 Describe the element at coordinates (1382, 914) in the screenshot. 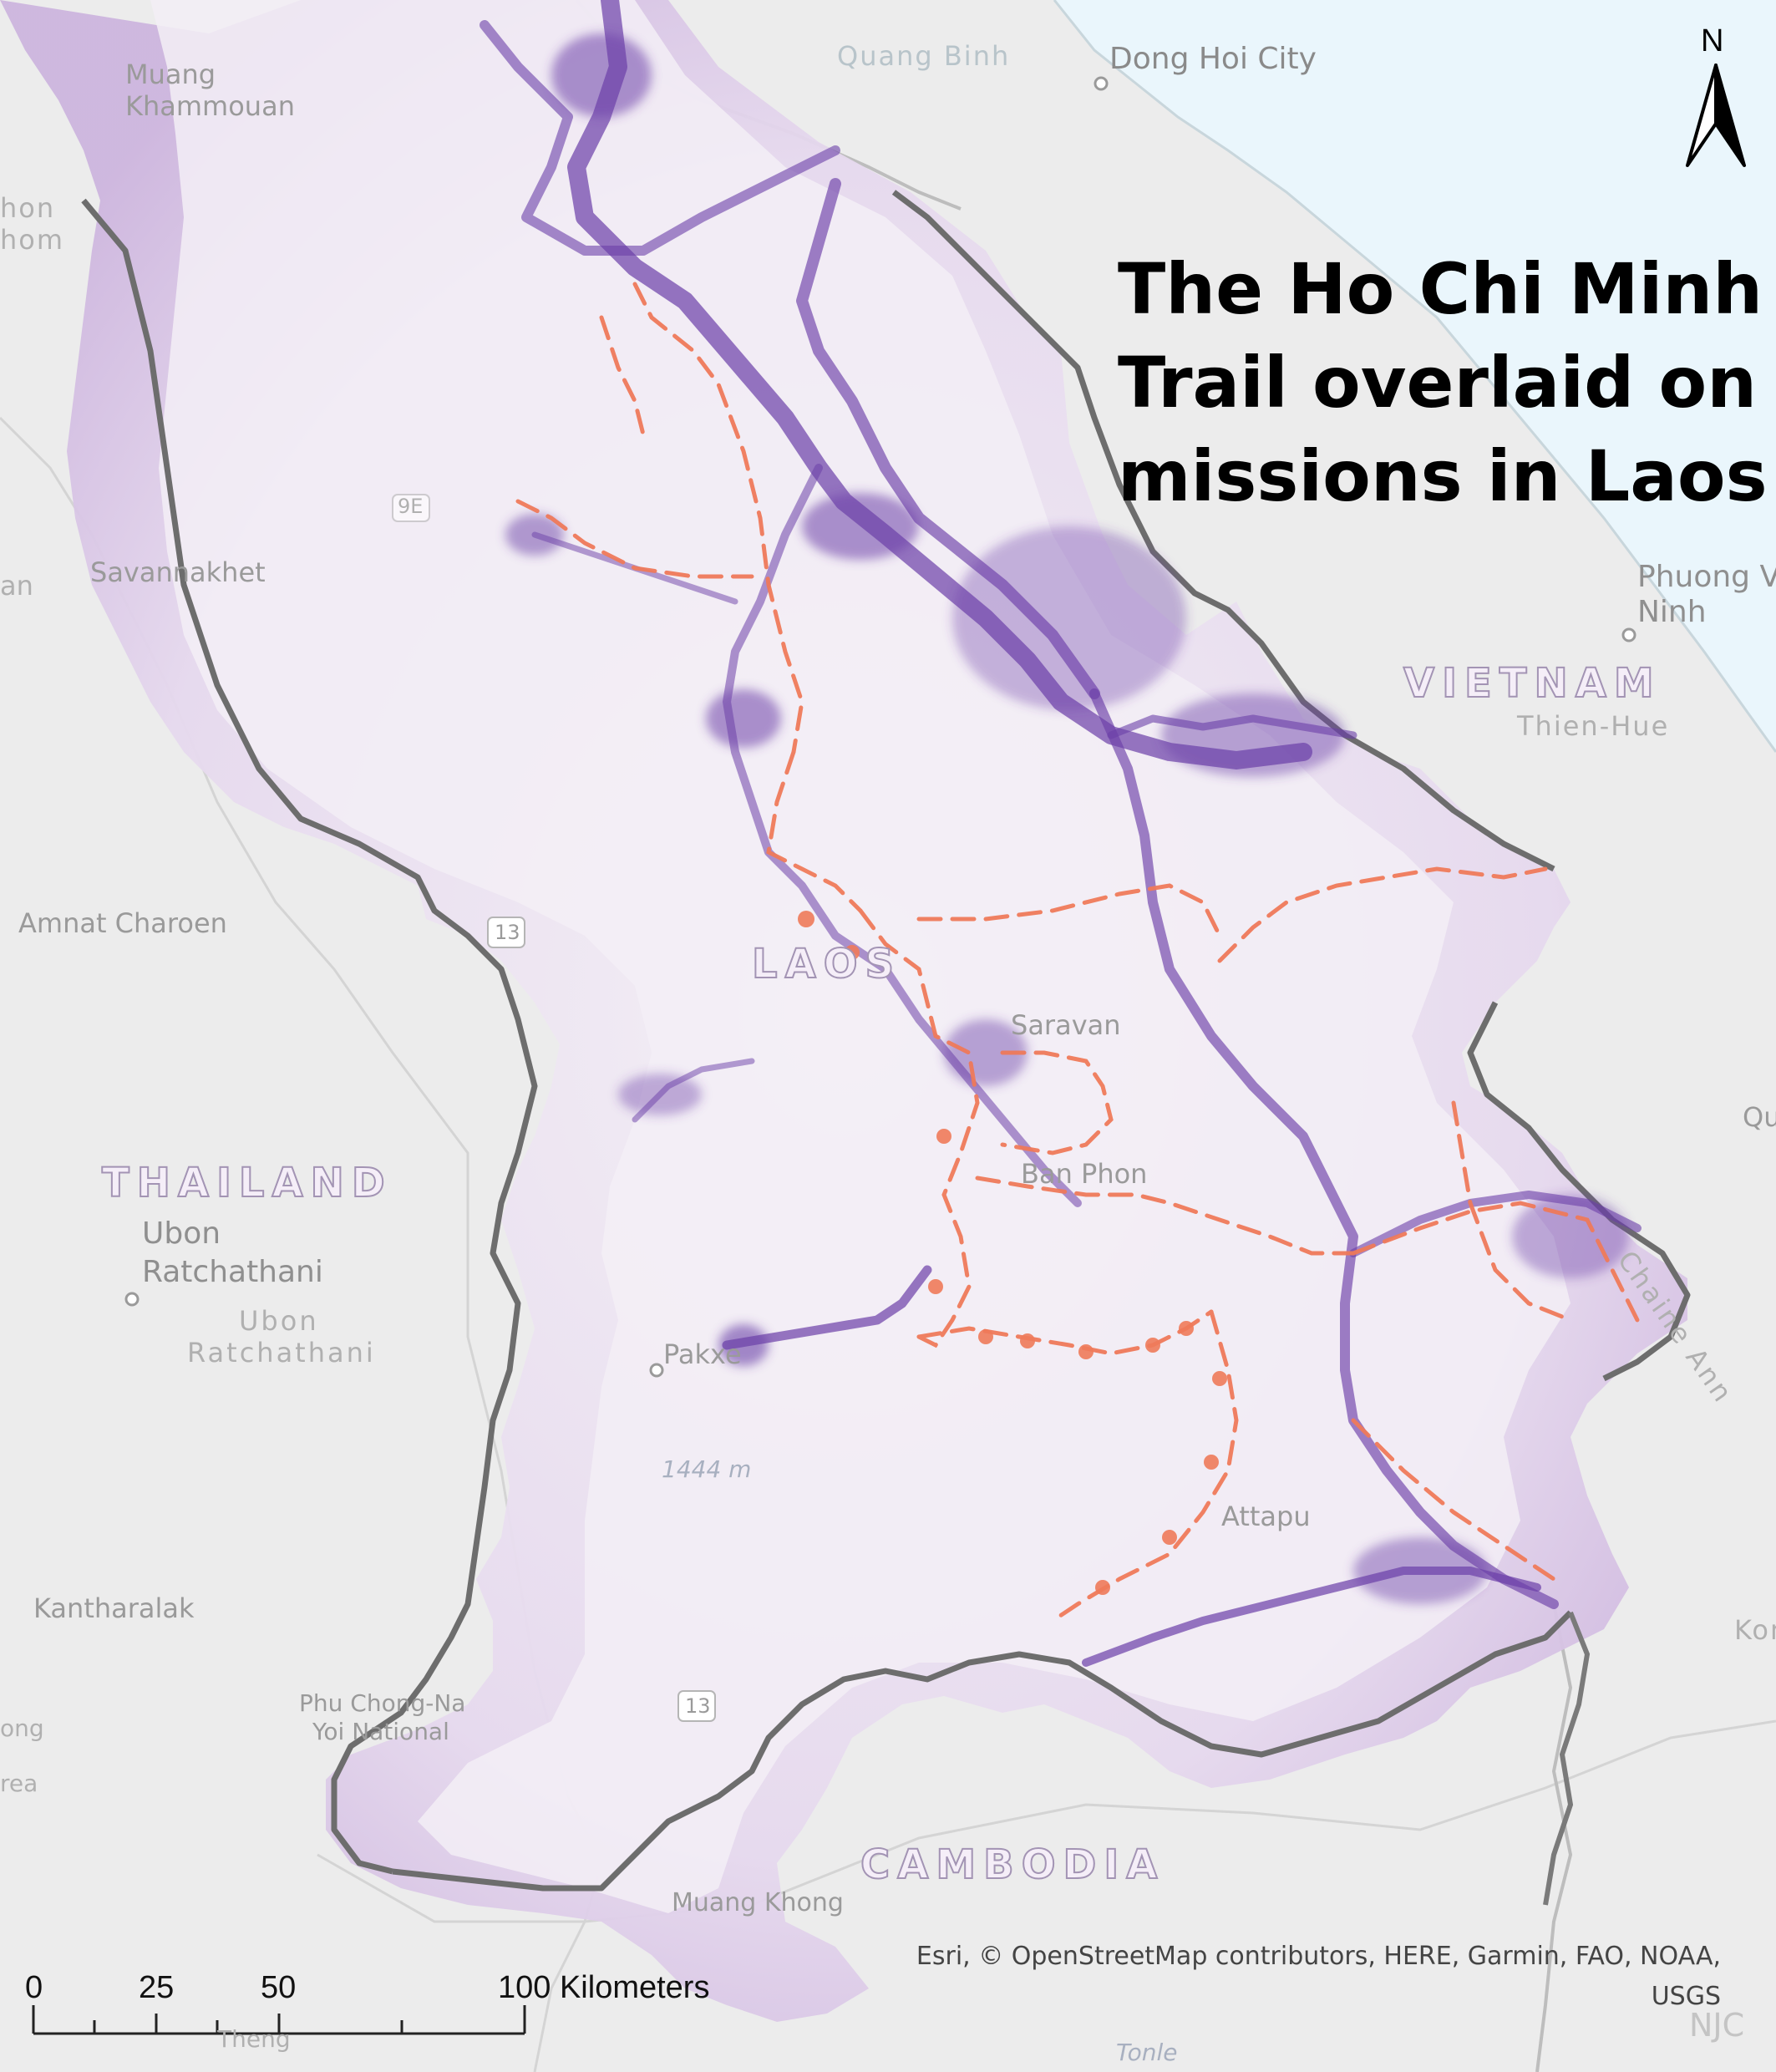

I see `trail-segment-vietnam` at that location.